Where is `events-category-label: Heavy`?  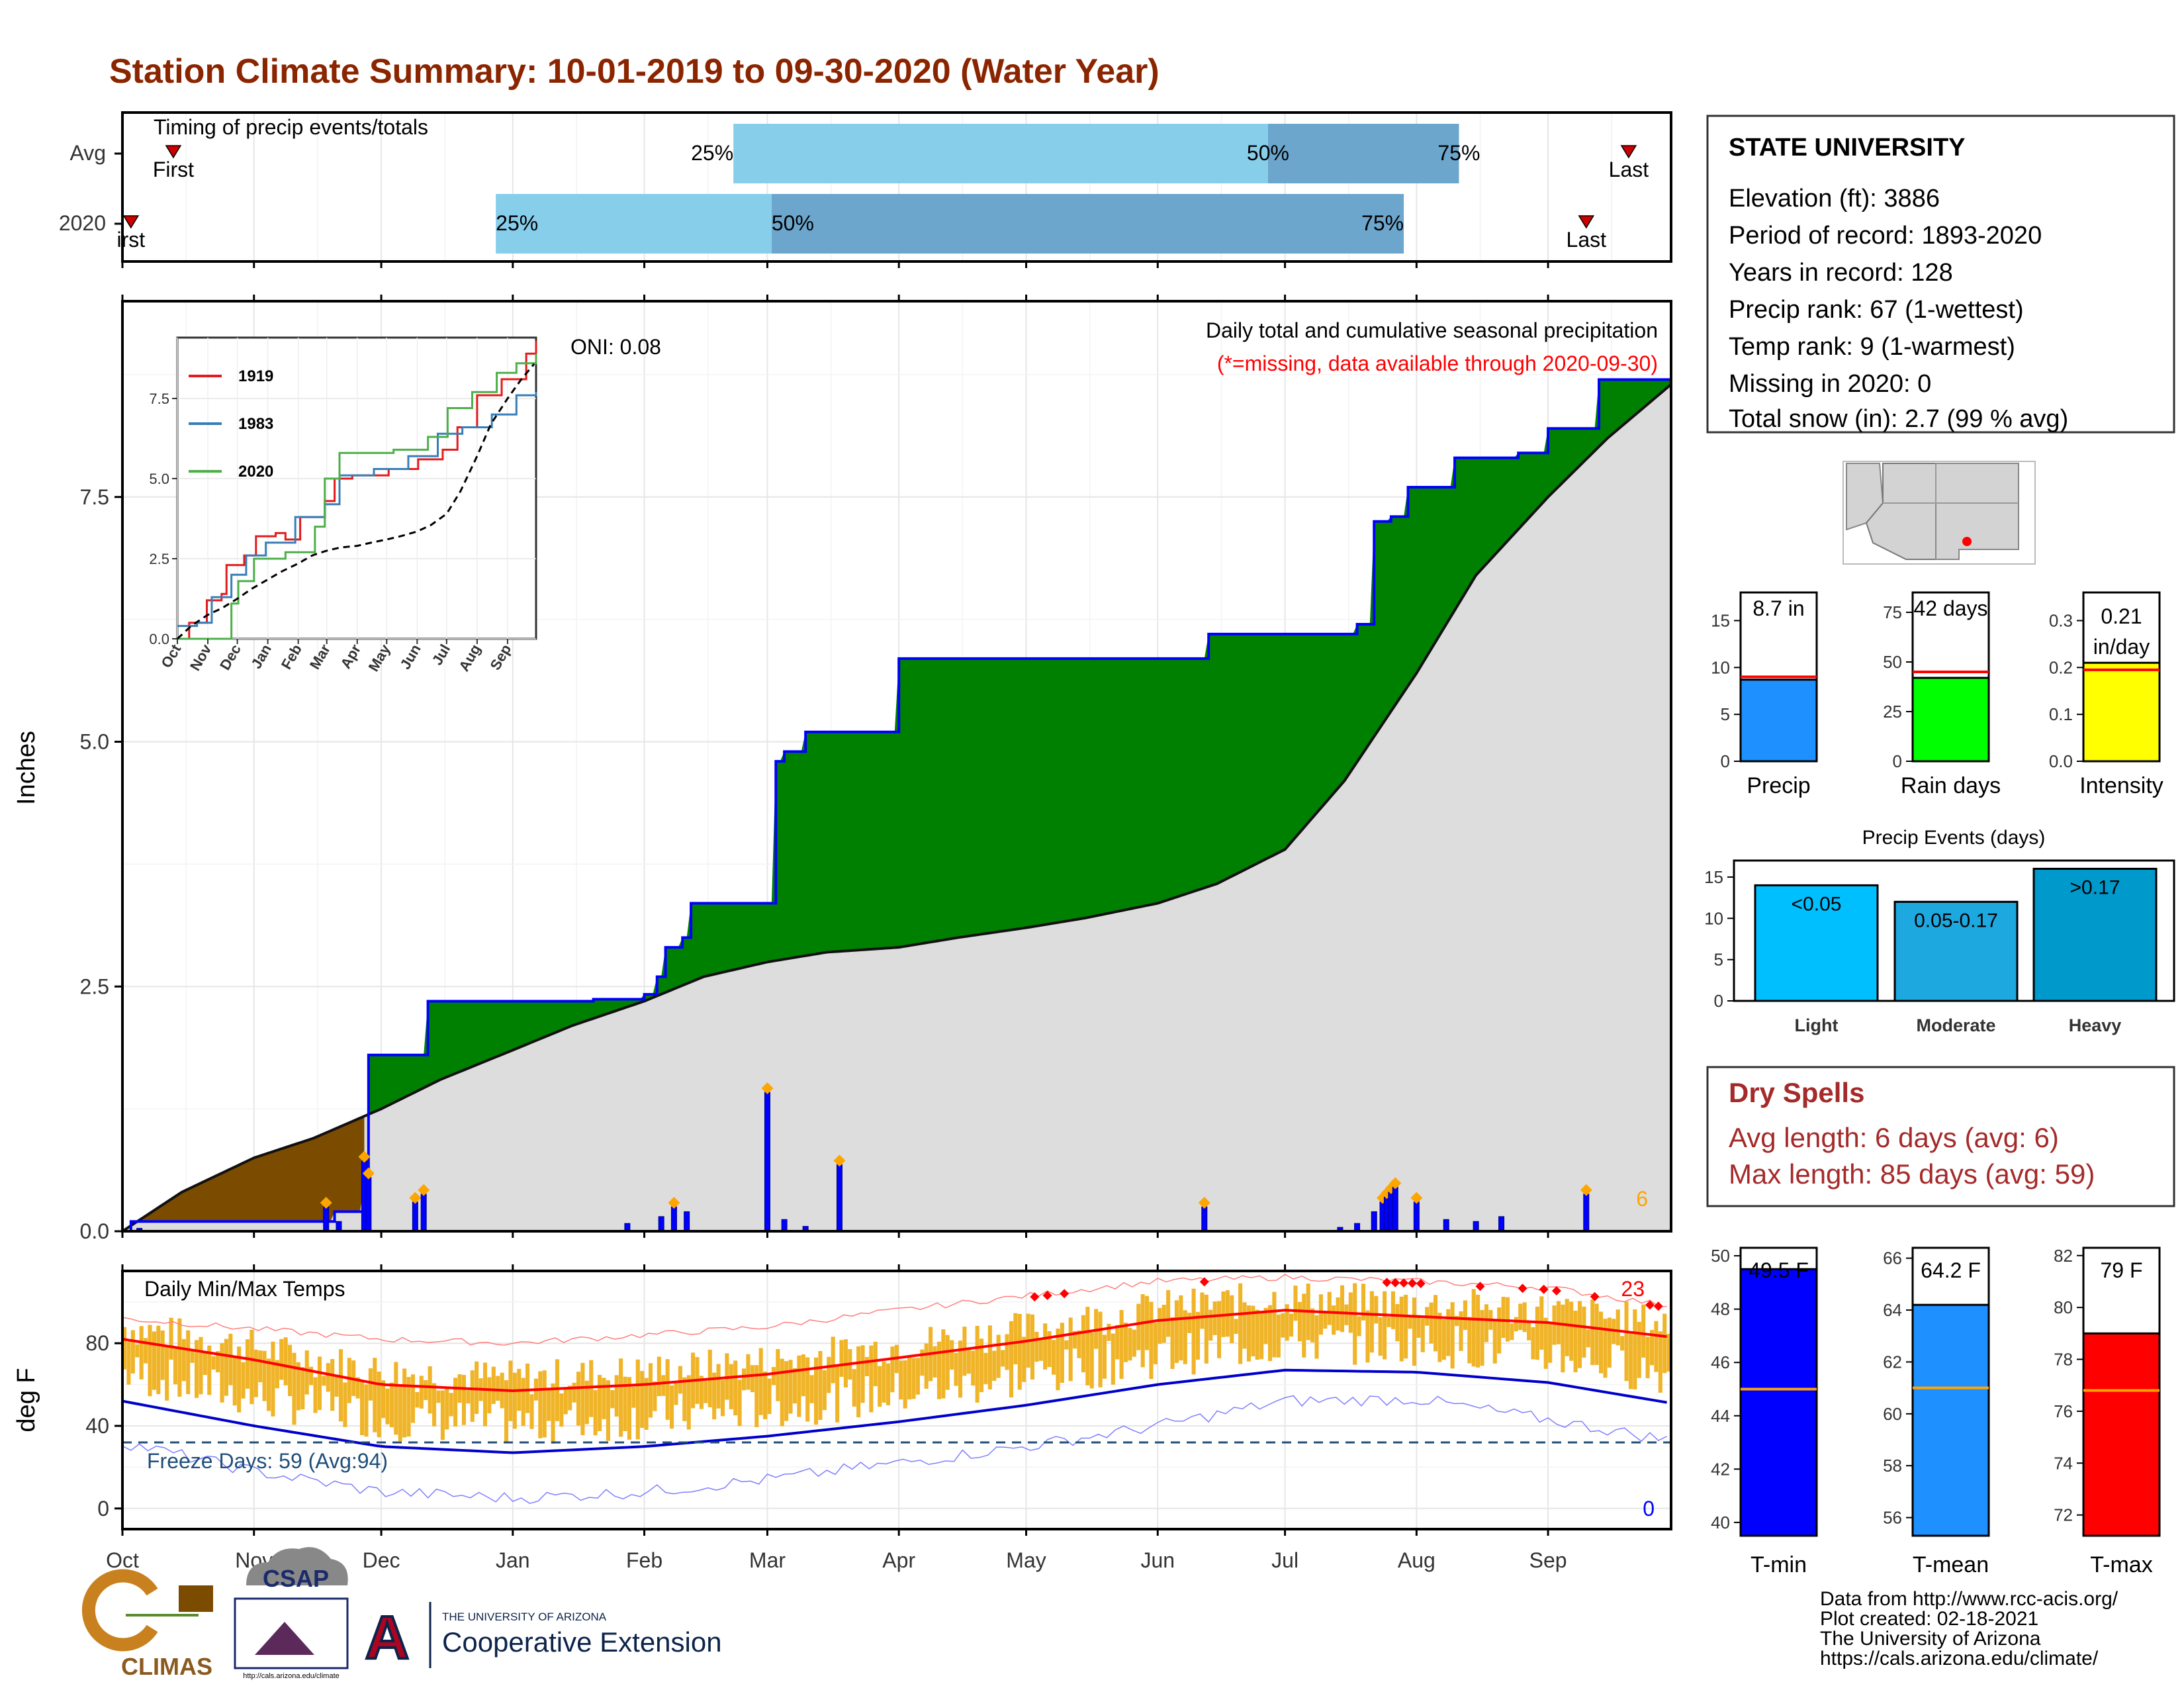 events-category-label: Heavy is located at coordinates (2095, 1025).